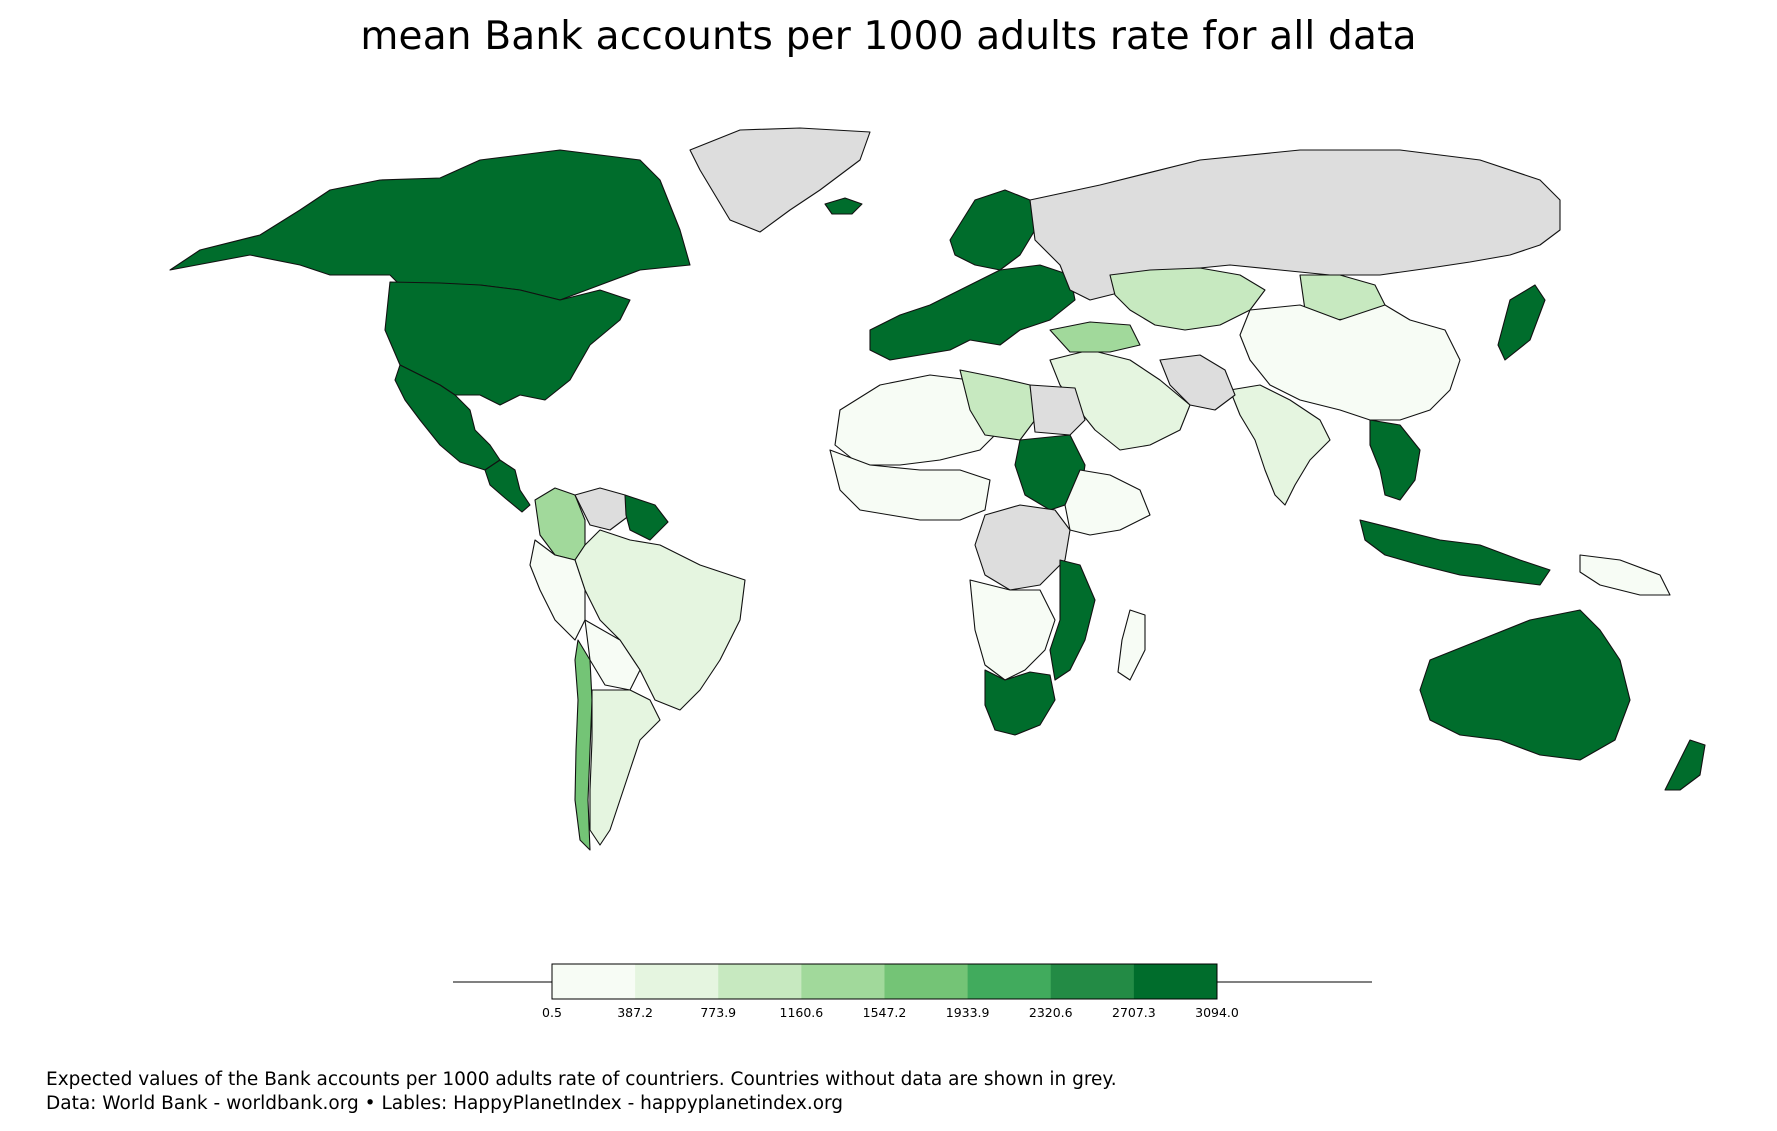  I want to click on region-egypt, so click(1057, 410).